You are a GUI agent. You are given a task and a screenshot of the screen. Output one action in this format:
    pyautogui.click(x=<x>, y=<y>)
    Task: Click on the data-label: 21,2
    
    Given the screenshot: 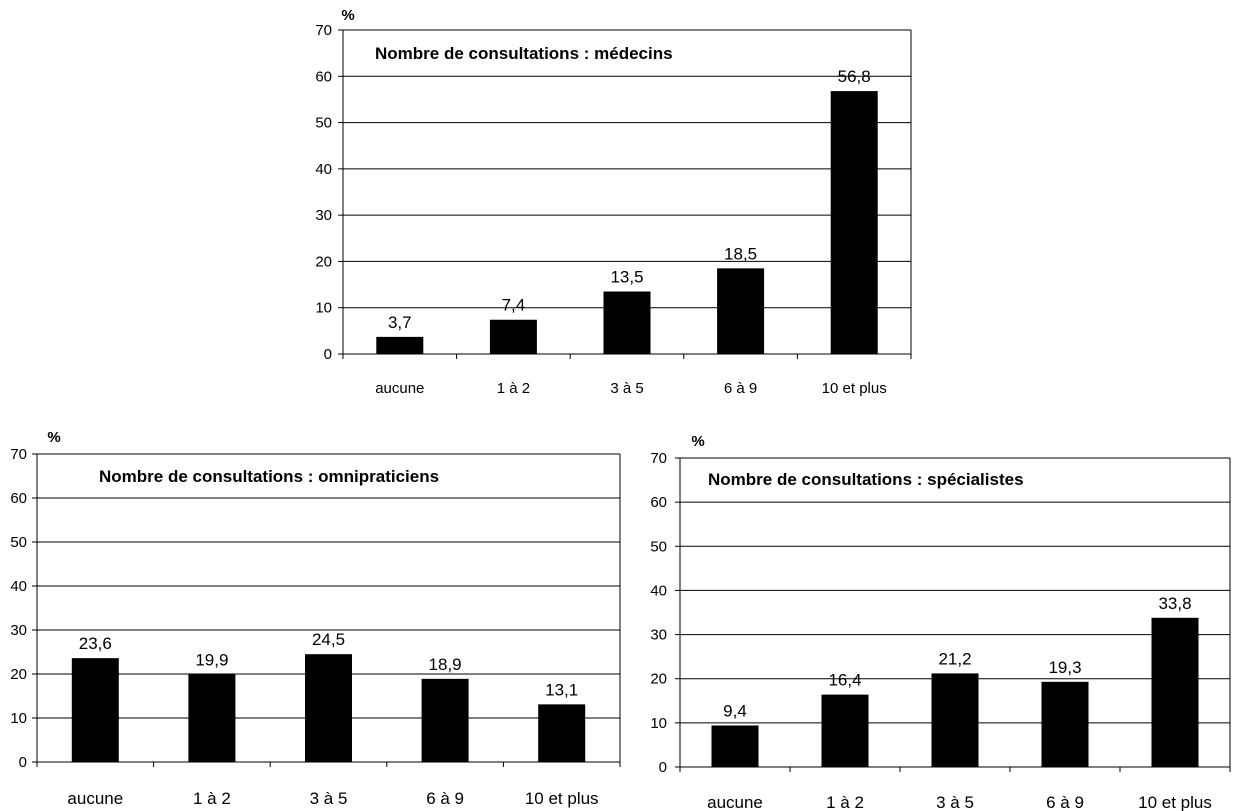 What is the action you would take?
    pyautogui.click(x=954, y=658)
    